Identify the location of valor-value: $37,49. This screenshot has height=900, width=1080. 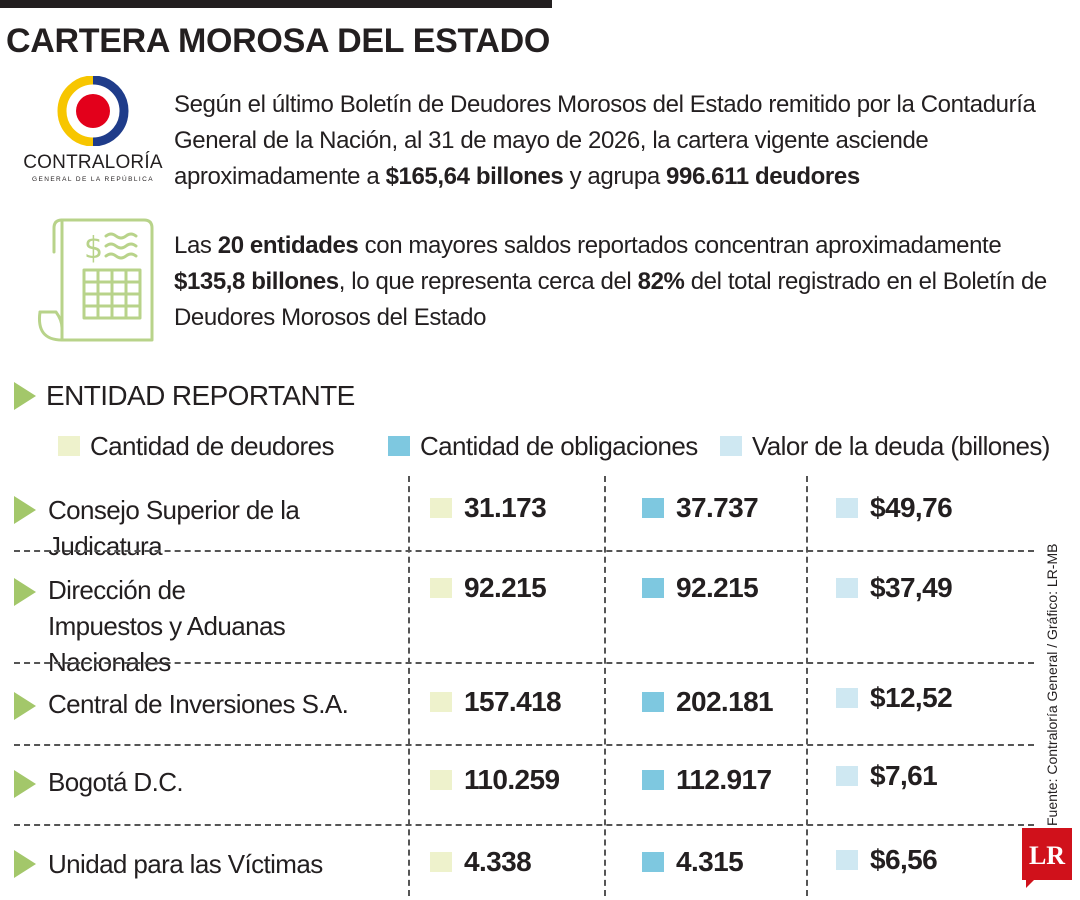
(911, 587).